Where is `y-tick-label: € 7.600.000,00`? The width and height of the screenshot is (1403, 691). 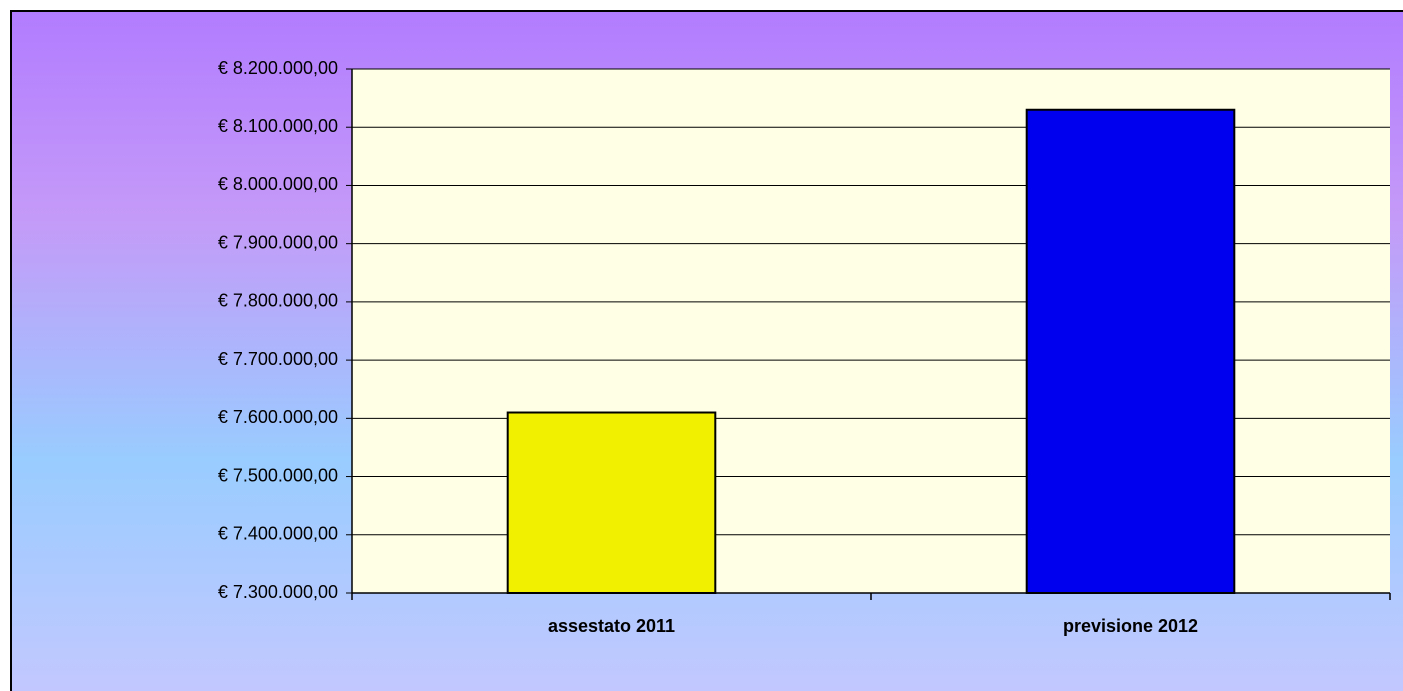 y-tick-label: € 7.600.000,00 is located at coordinates (278, 417).